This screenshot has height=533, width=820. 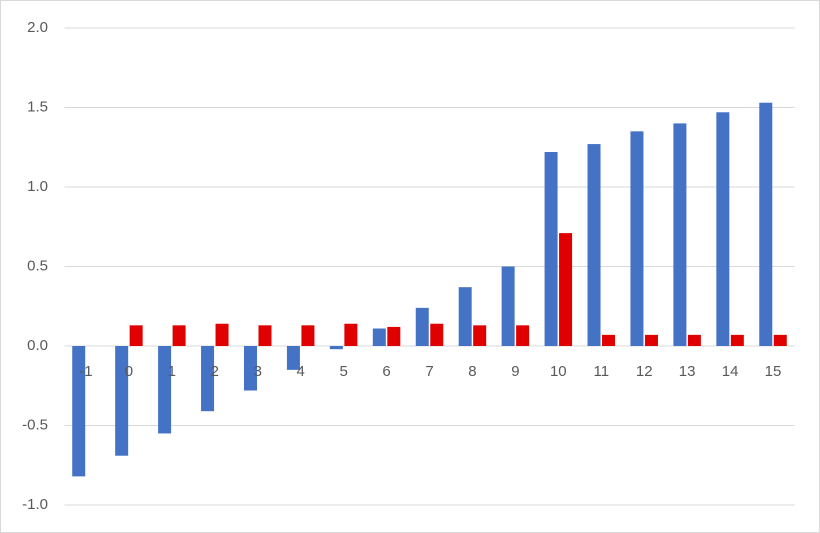 I want to click on x-tick-label: 0, so click(x=129, y=371).